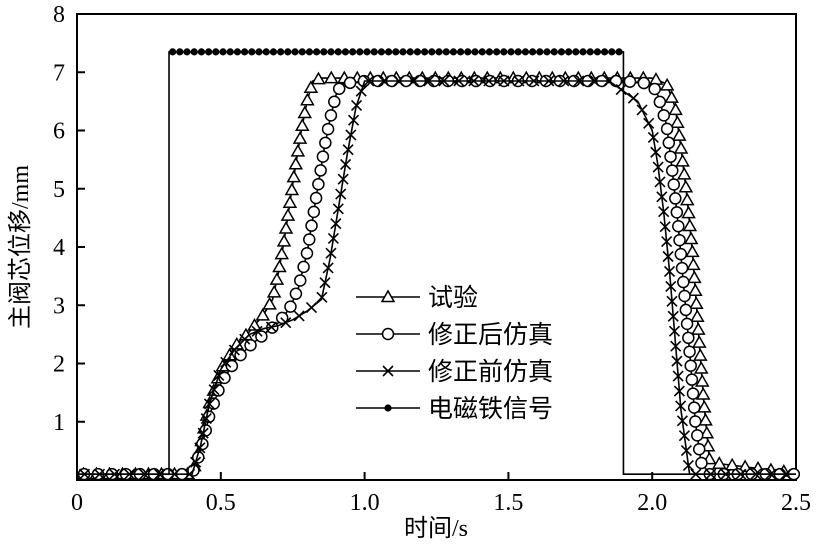 The width and height of the screenshot is (816, 549). What do you see at coordinates (652, 503) in the screenshot?
I see `x-tick-label: 2.0` at bounding box center [652, 503].